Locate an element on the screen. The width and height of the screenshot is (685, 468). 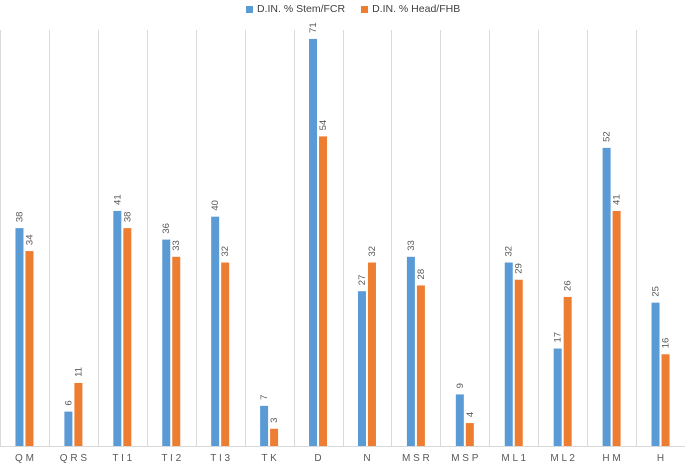
legend-label-head: D.IN. % Head/FHB is located at coordinates (416, 9).